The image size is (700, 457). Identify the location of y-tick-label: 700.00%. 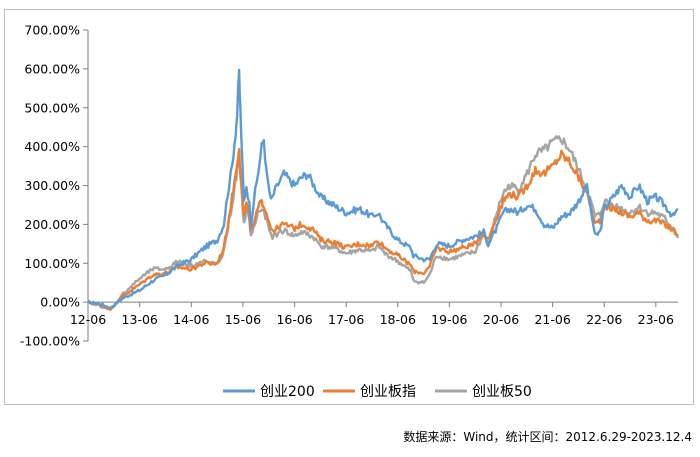
(52, 30).